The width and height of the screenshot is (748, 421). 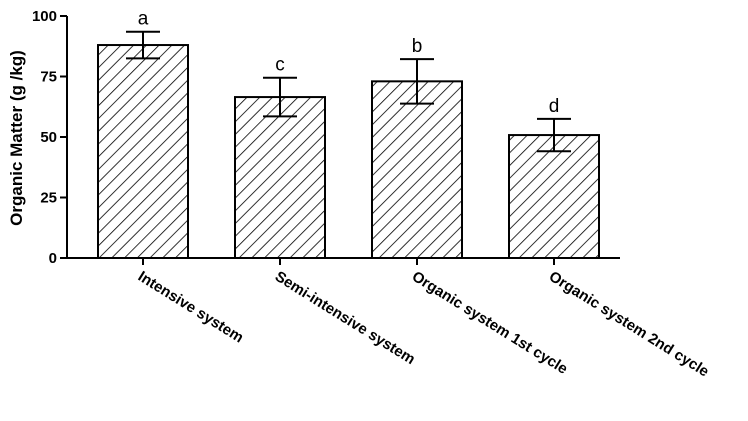 I want to click on significance-label-1: c, so click(x=280, y=65).